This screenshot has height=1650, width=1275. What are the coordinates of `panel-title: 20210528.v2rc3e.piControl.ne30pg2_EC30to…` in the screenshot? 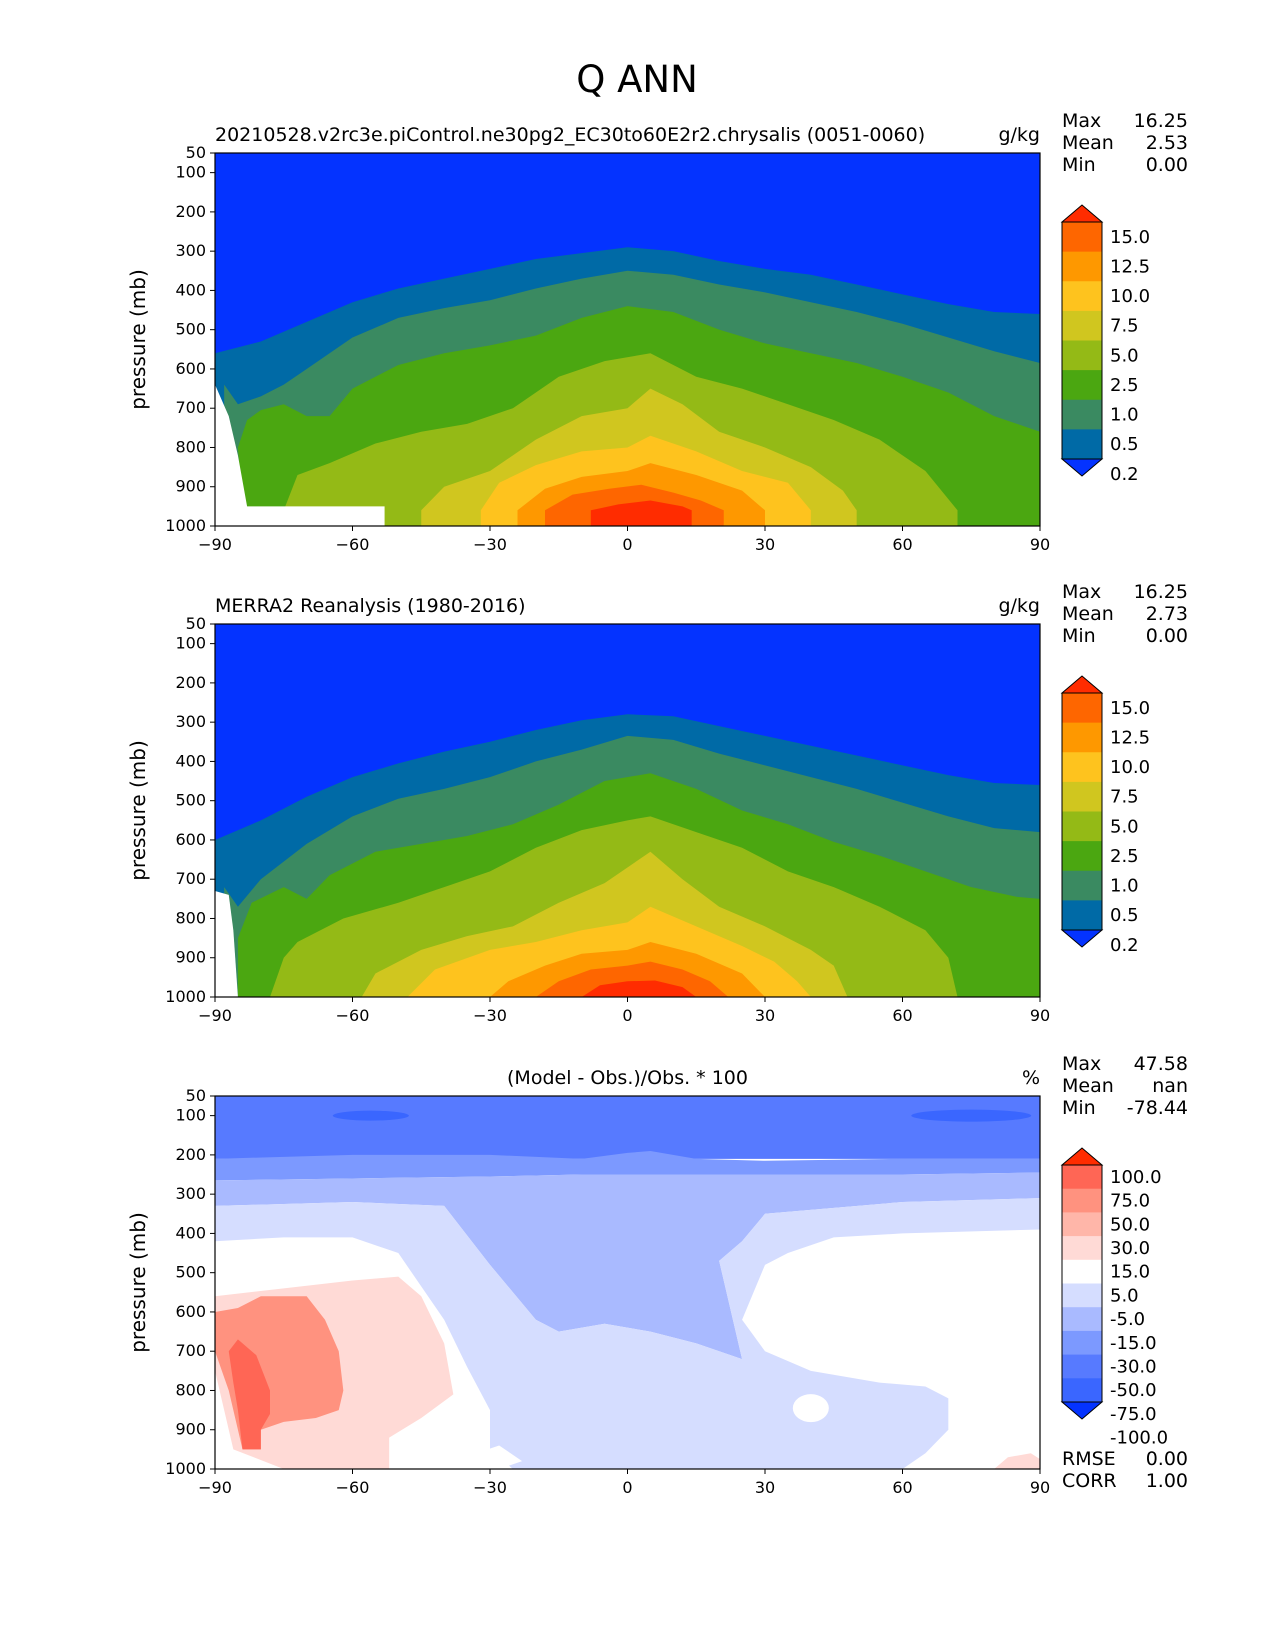 It's located at (570, 135).